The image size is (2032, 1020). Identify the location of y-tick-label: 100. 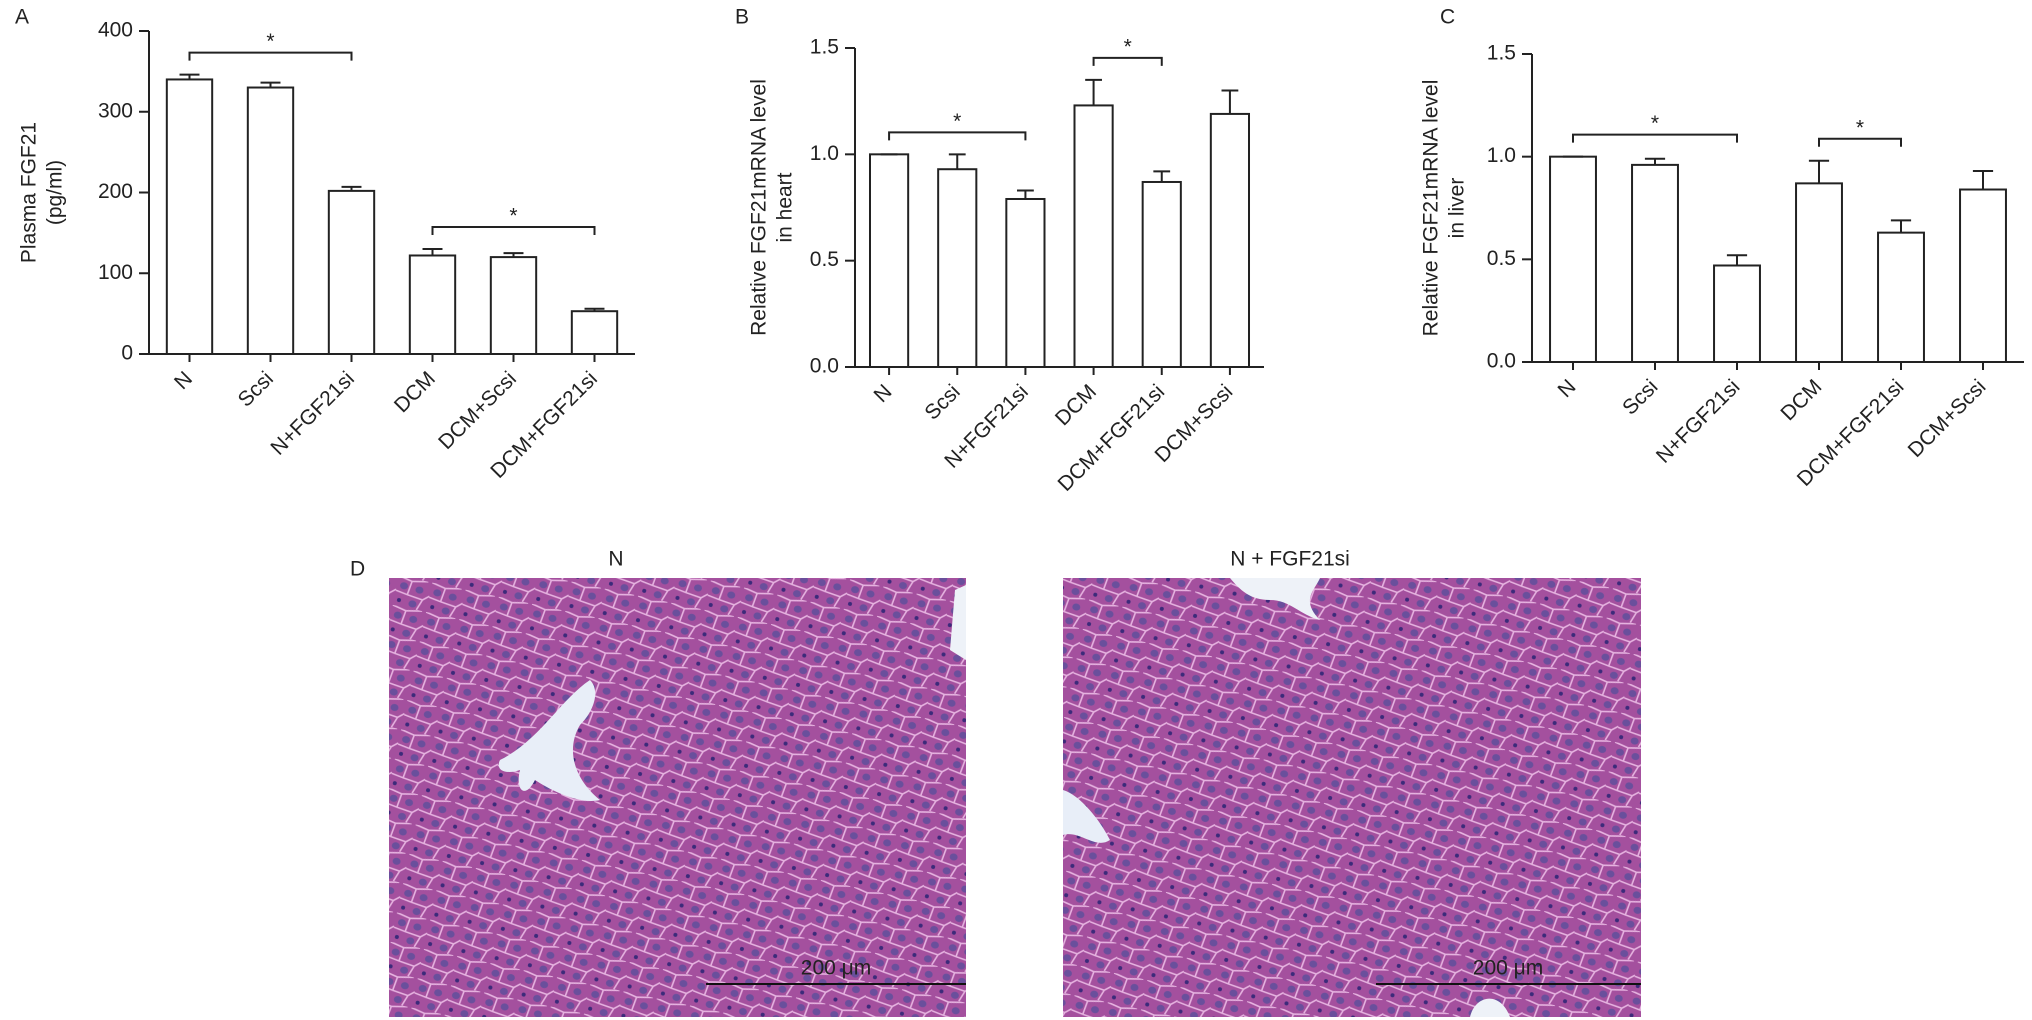
(115, 272).